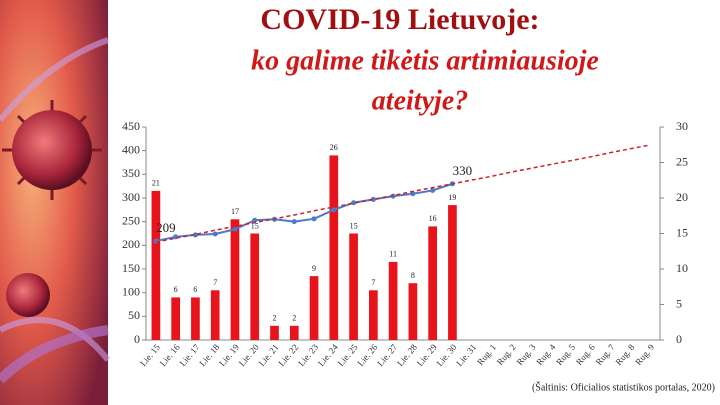  I want to click on y-tick-label: 50, so click(134, 315).